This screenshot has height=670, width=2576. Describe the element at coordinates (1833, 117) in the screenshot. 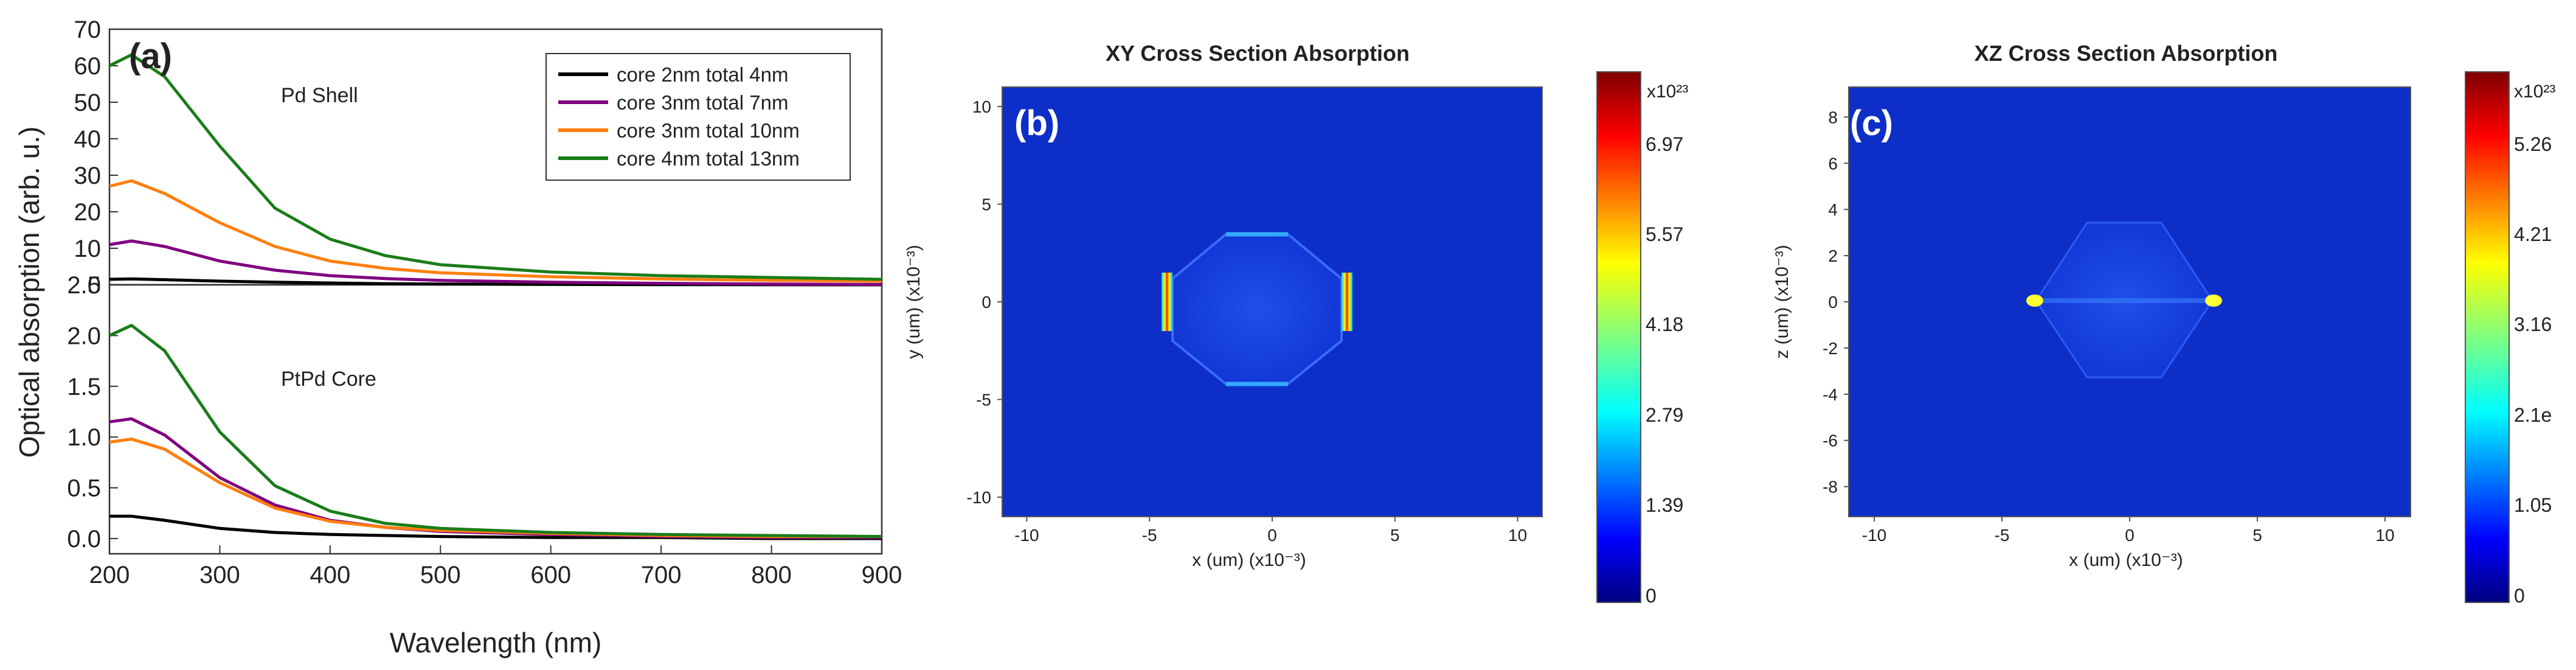

I see `panel_c-y-tick-label: 8` at that location.